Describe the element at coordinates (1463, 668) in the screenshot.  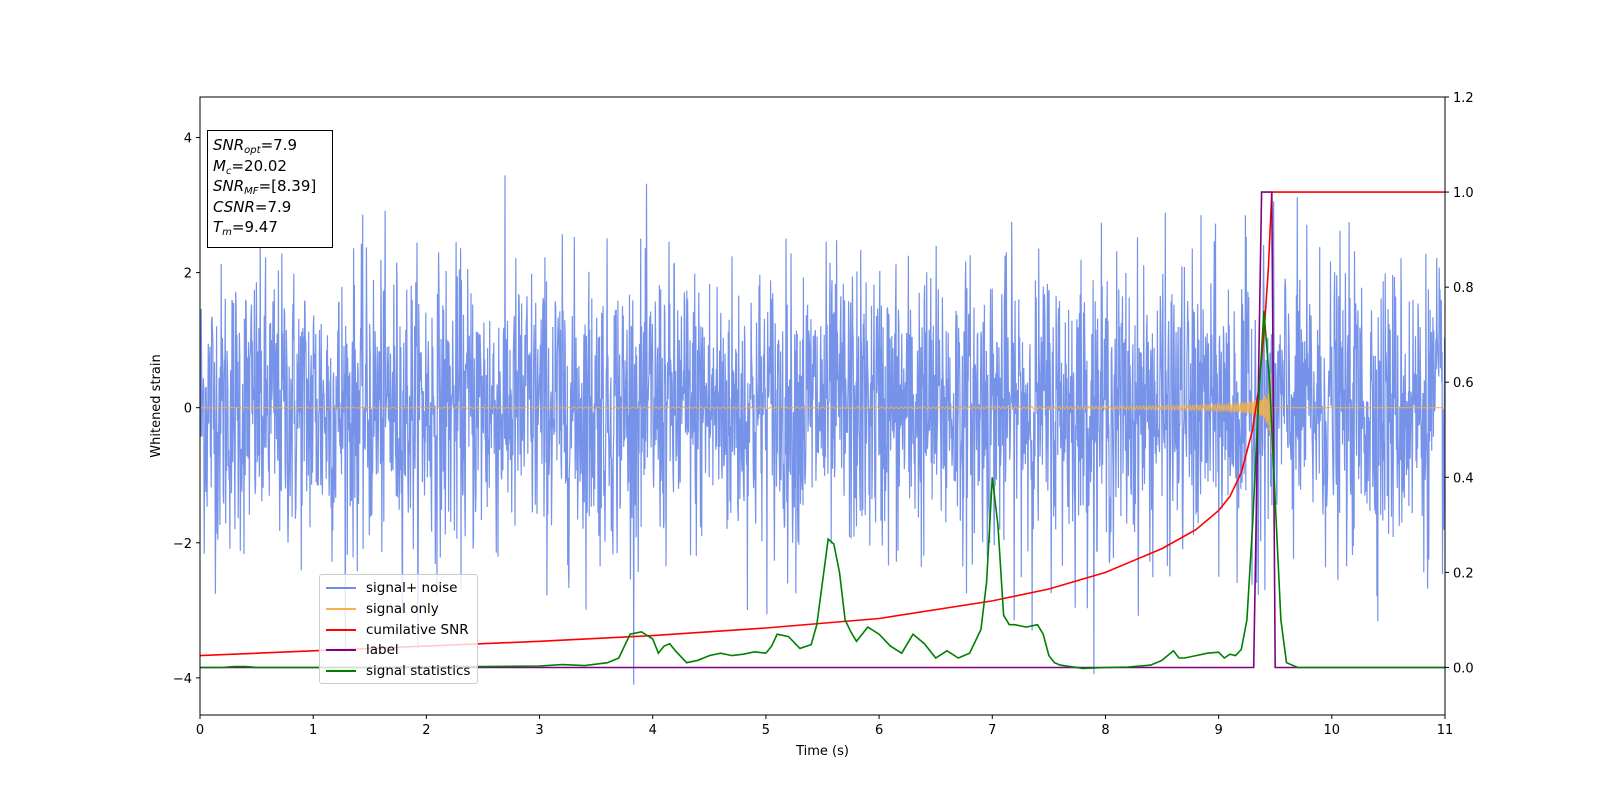
I see `y-tick-label-right: 0.0` at that location.